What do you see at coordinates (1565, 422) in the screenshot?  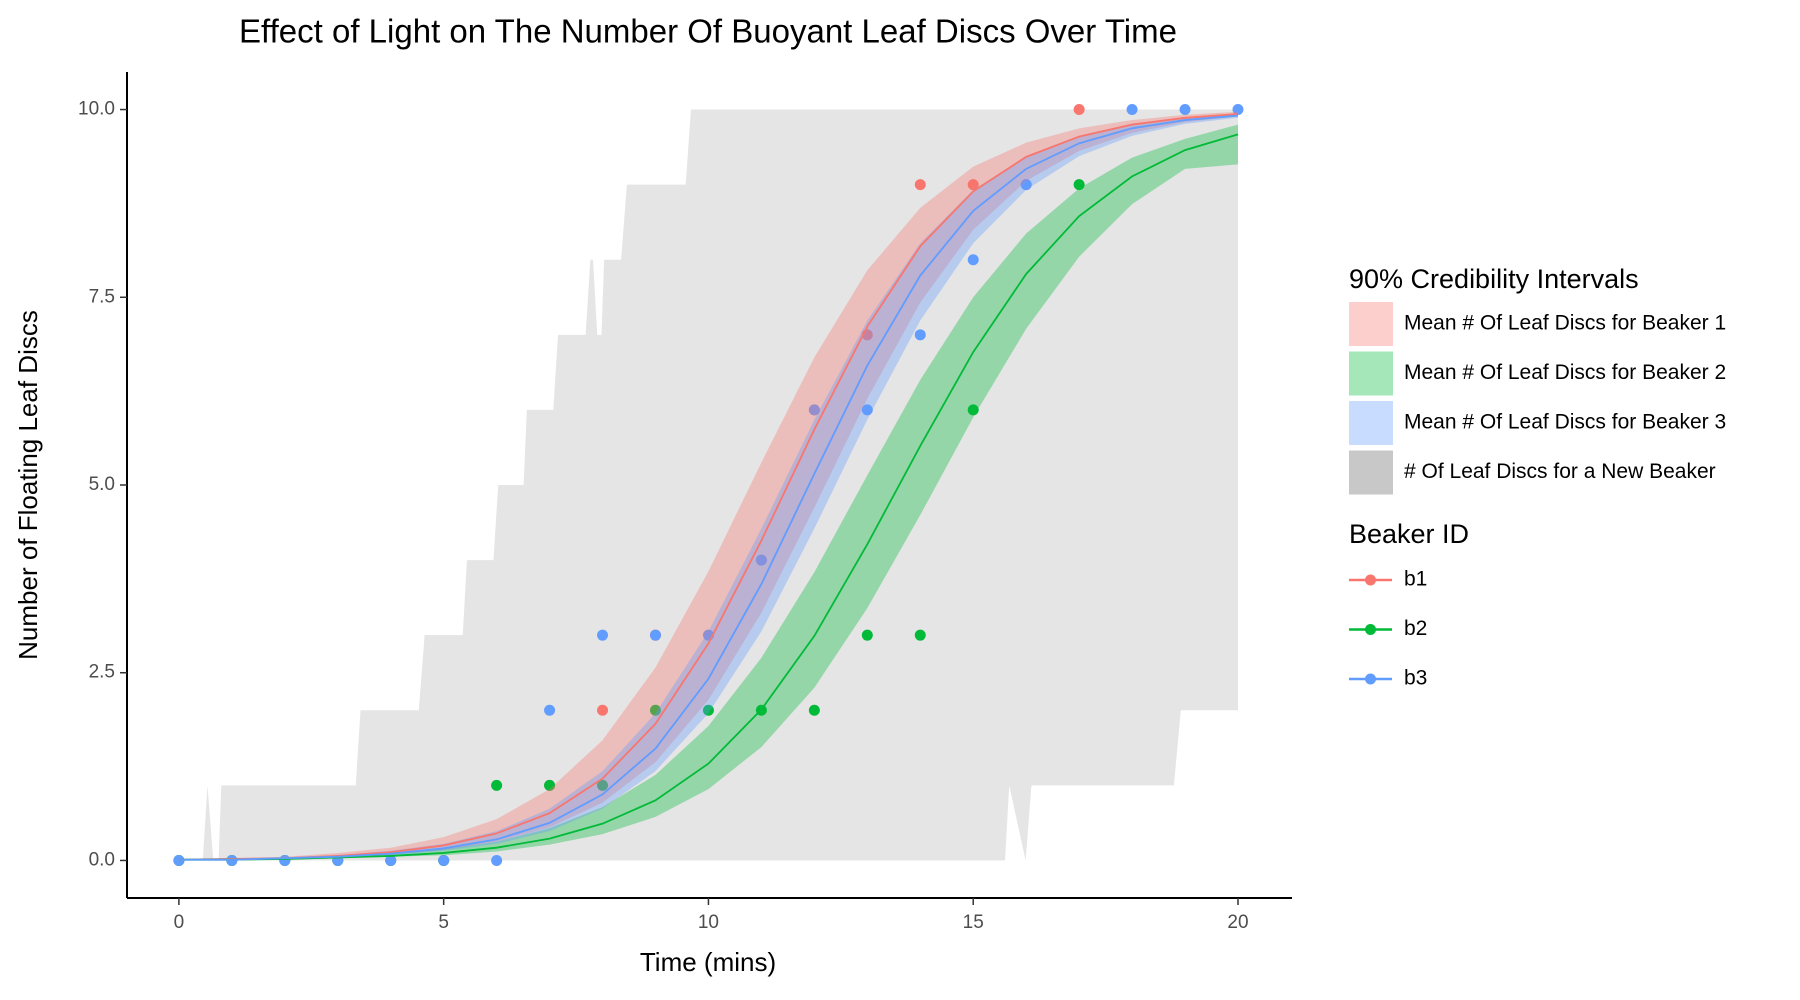 I see `legend-label: Mean # Of Leaf Discs for Beaker 3` at bounding box center [1565, 422].